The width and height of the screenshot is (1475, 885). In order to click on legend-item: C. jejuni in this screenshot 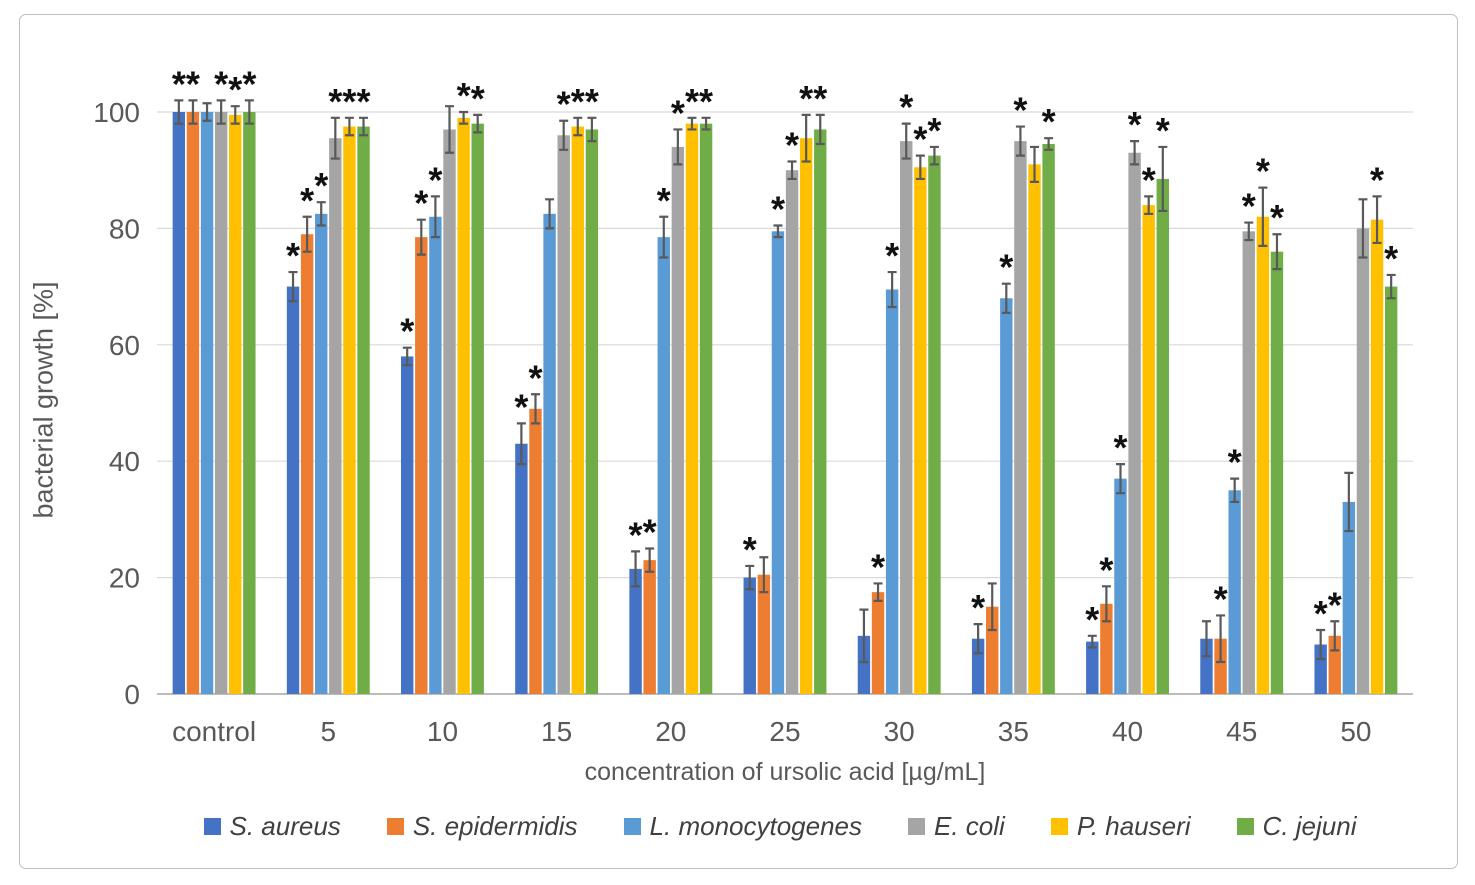, I will do `click(1296, 826)`.